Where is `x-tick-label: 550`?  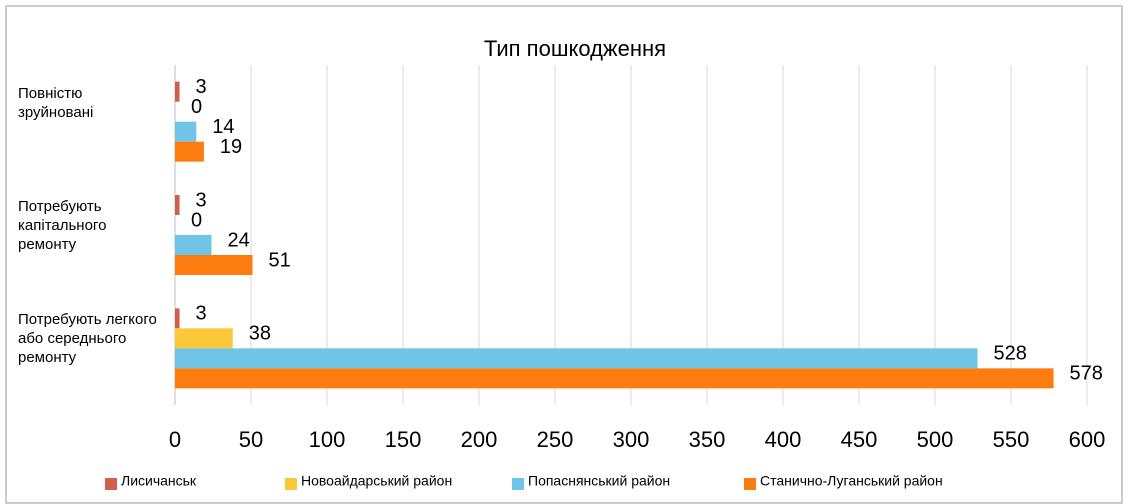 x-tick-label: 550 is located at coordinates (1011, 439).